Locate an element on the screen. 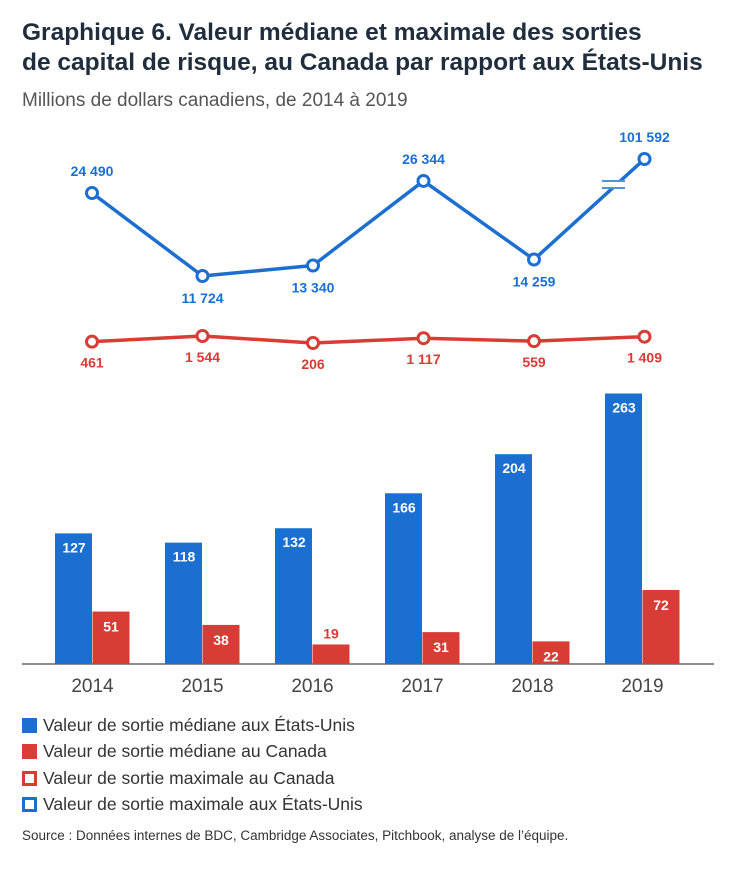 The width and height of the screenshot is (737, 871). data-label-us-maximum: 14 259 is located at coordinates (534, 282).